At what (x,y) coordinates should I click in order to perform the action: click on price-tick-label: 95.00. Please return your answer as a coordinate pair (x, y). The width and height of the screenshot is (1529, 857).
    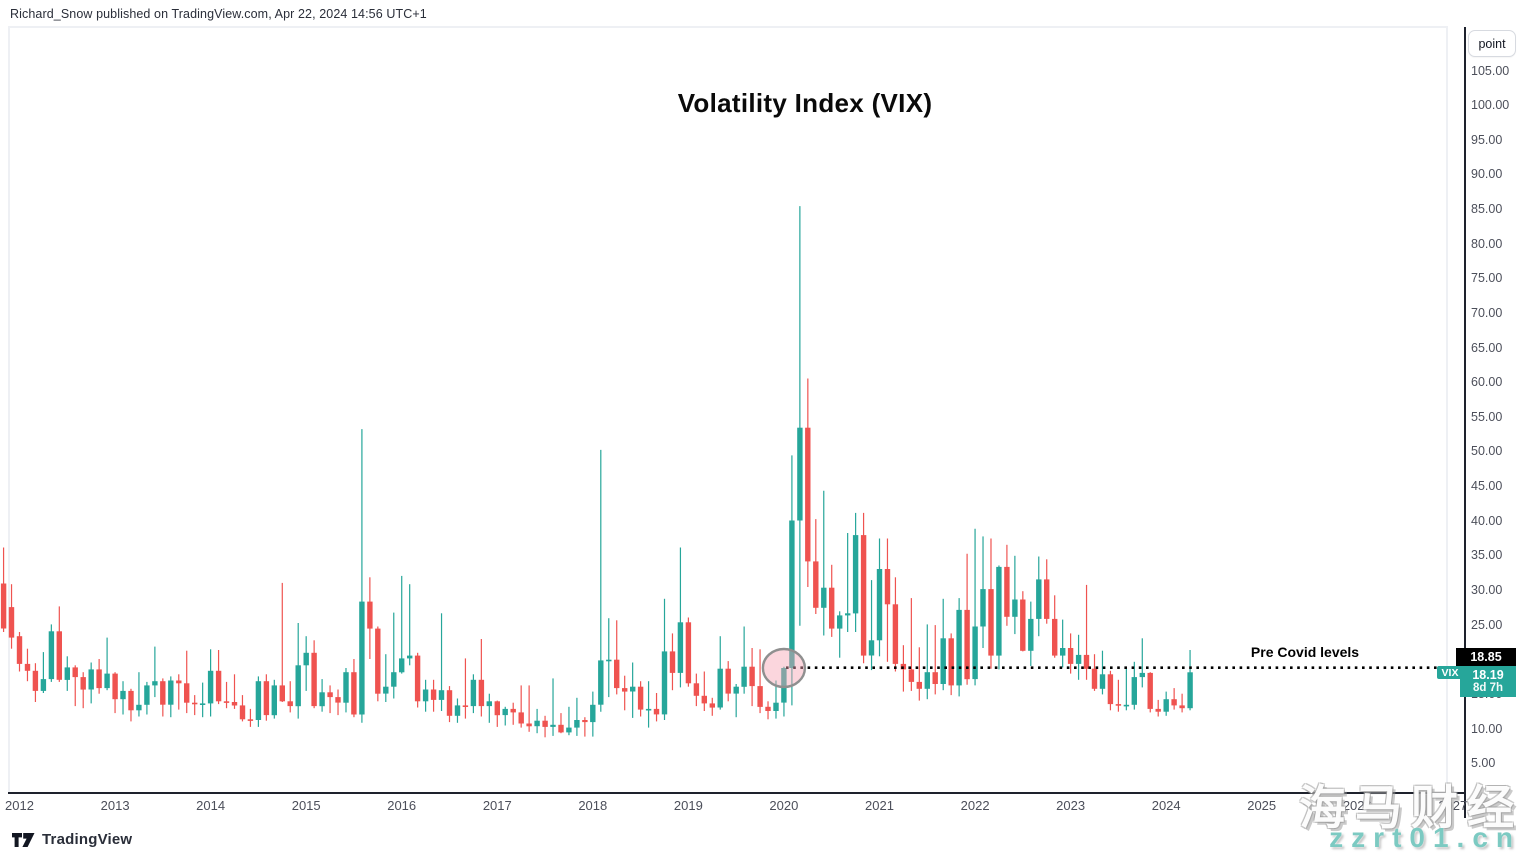
    Looking at the image, I should click on (1487, 139).